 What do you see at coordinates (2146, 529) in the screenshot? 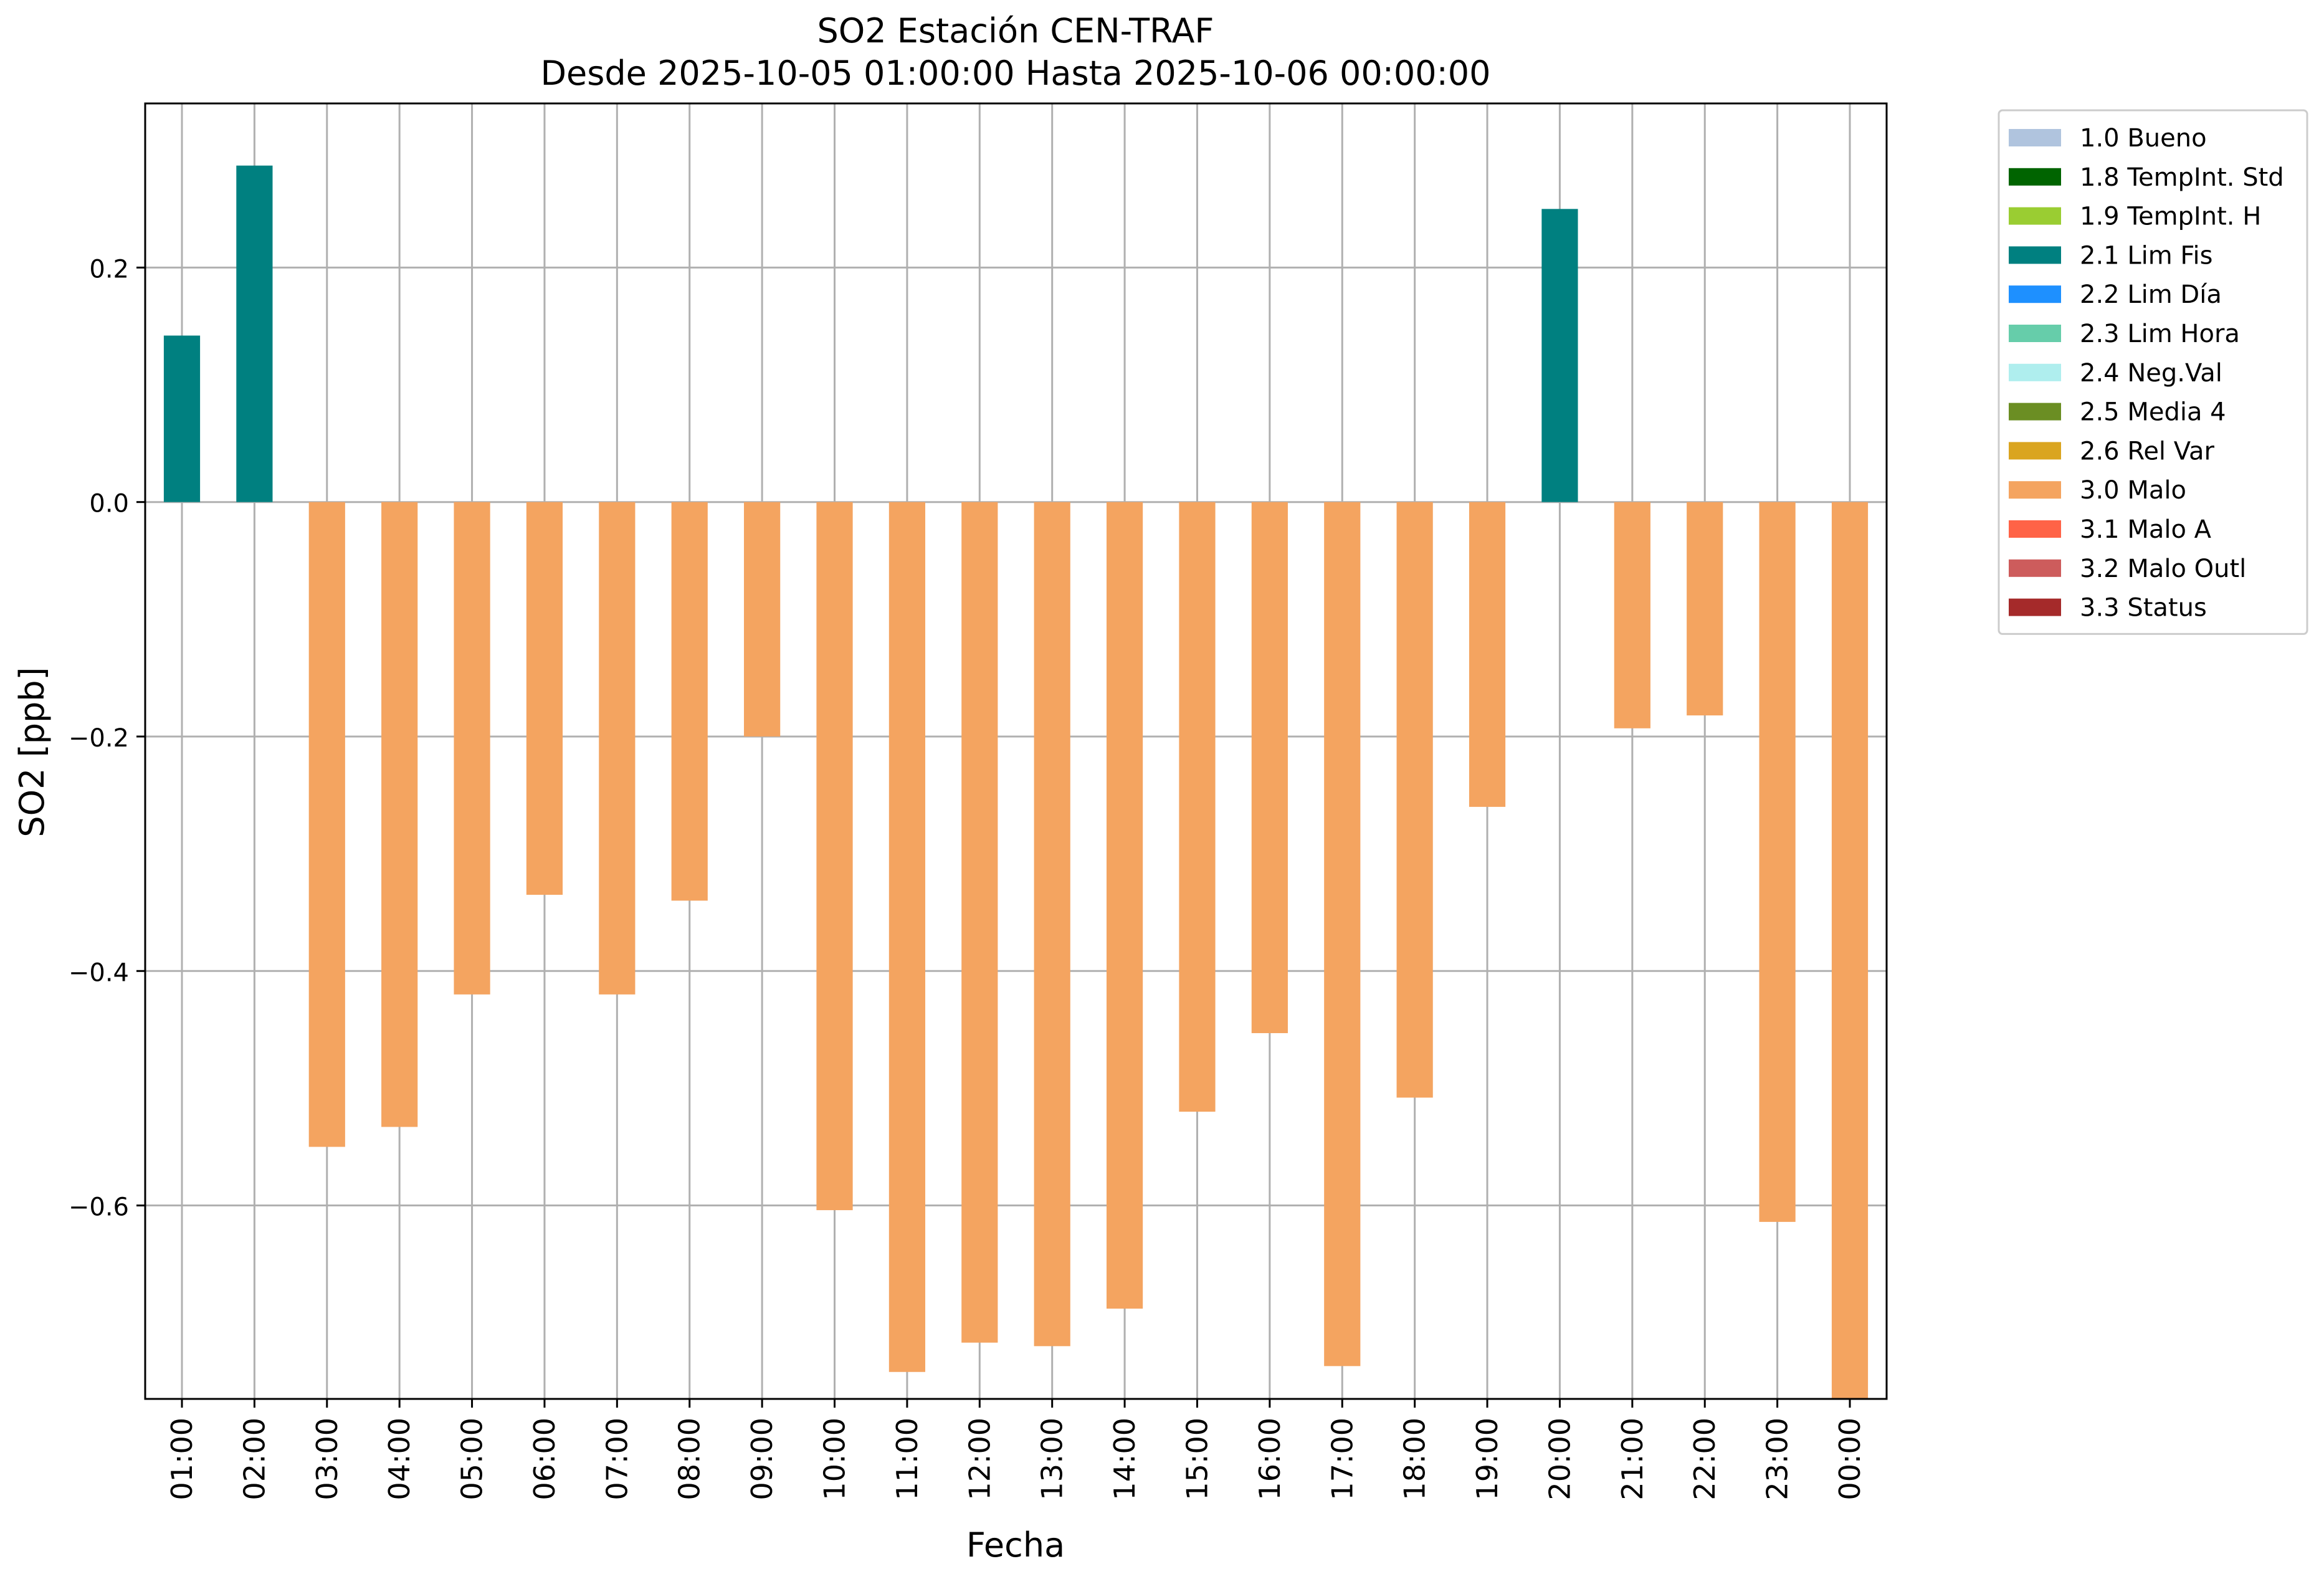
I see `legend-label: 3.1 Malo A` at bounding box center [2146, 529].